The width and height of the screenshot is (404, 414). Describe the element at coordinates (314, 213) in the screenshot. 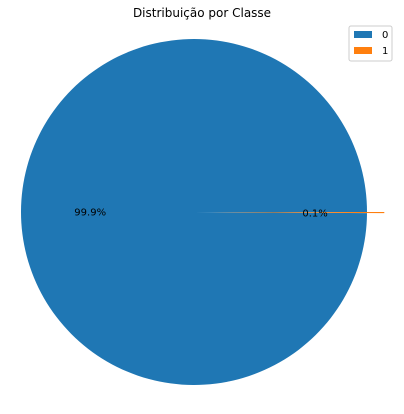

I see `pie-slice-label-1: 0.1%` at that location.